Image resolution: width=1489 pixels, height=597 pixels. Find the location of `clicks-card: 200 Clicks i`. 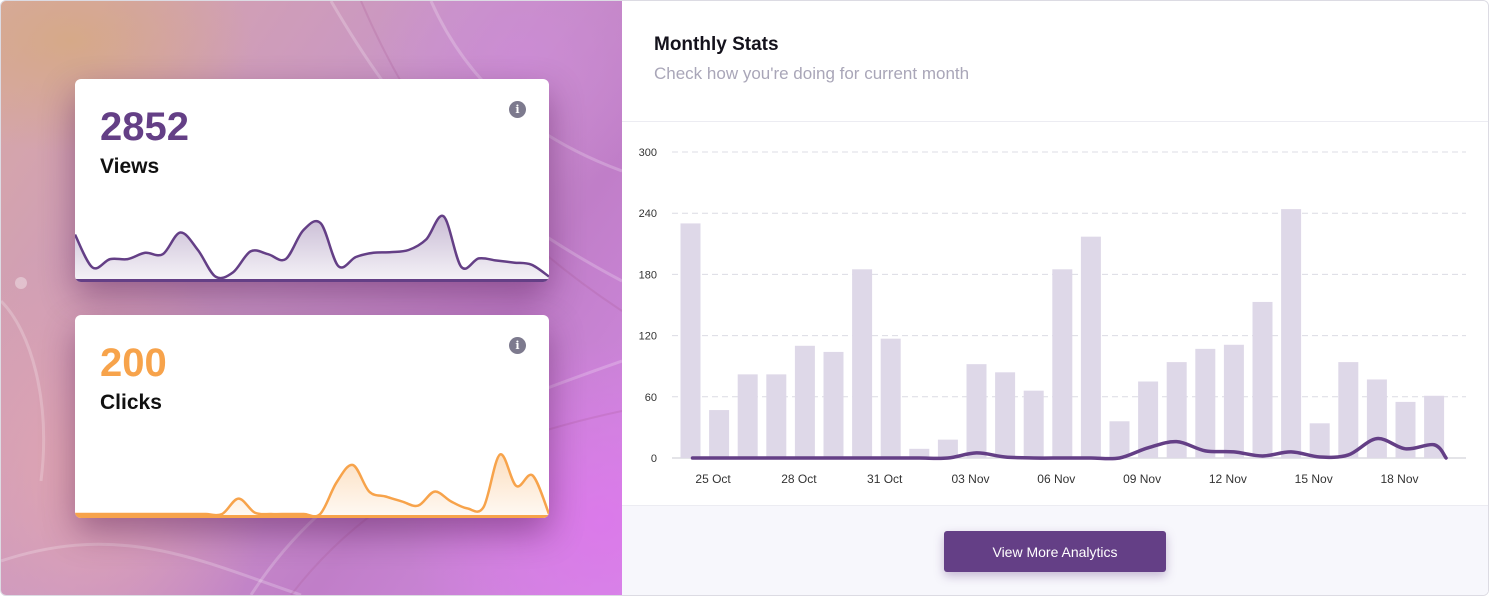

clicks-card: 200 Clicks i is located at coordinates (312, 416).